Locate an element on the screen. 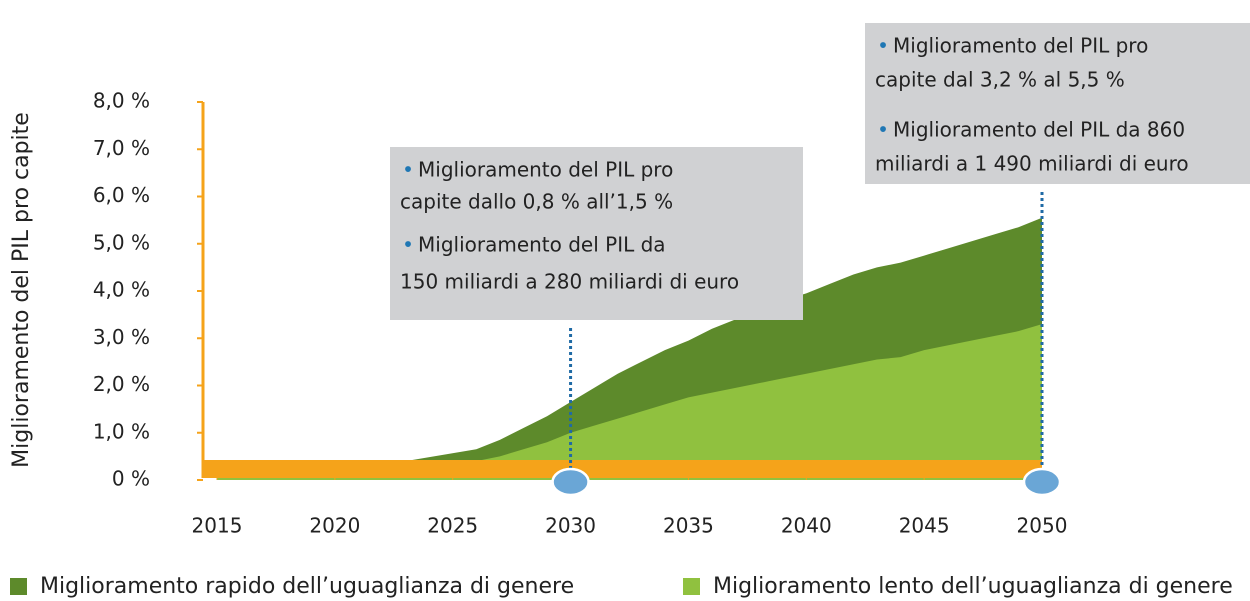 This screenshot has width=1250, height=601. x-tick-label: 2045 is located at coordinates (924, 526).